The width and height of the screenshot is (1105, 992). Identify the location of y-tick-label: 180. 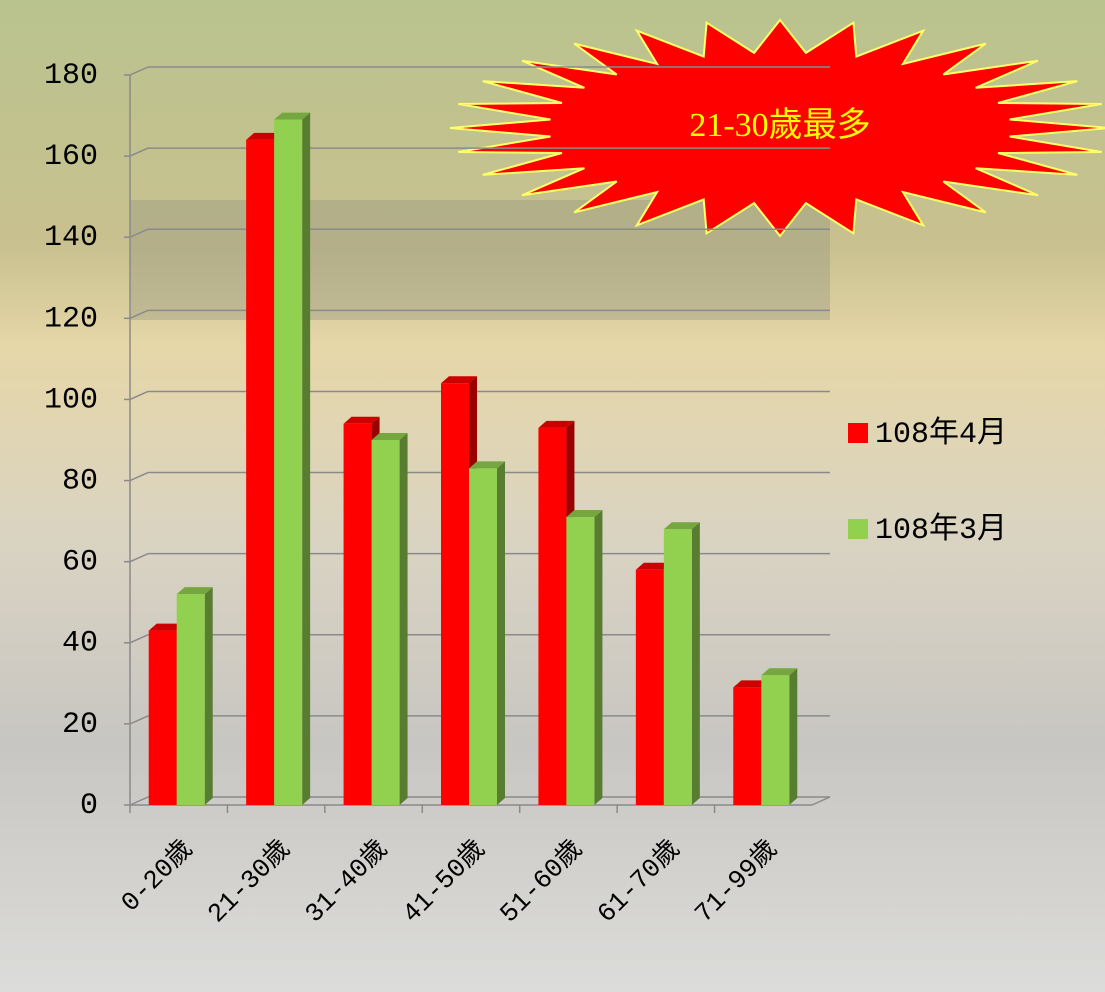
(71, 76).